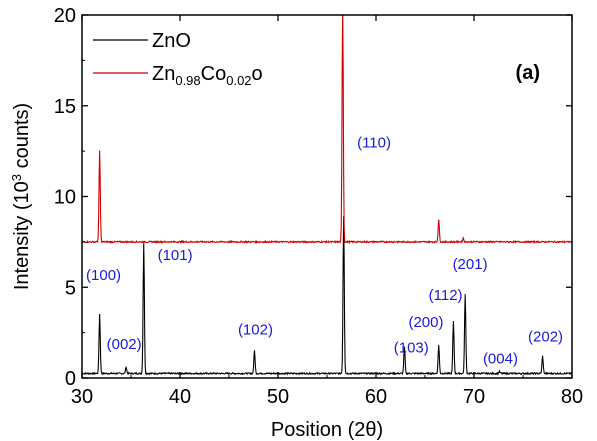 This screenshot has height=441, width=597. I want to click on y-tick-label-1: 5, so click(70, 288).